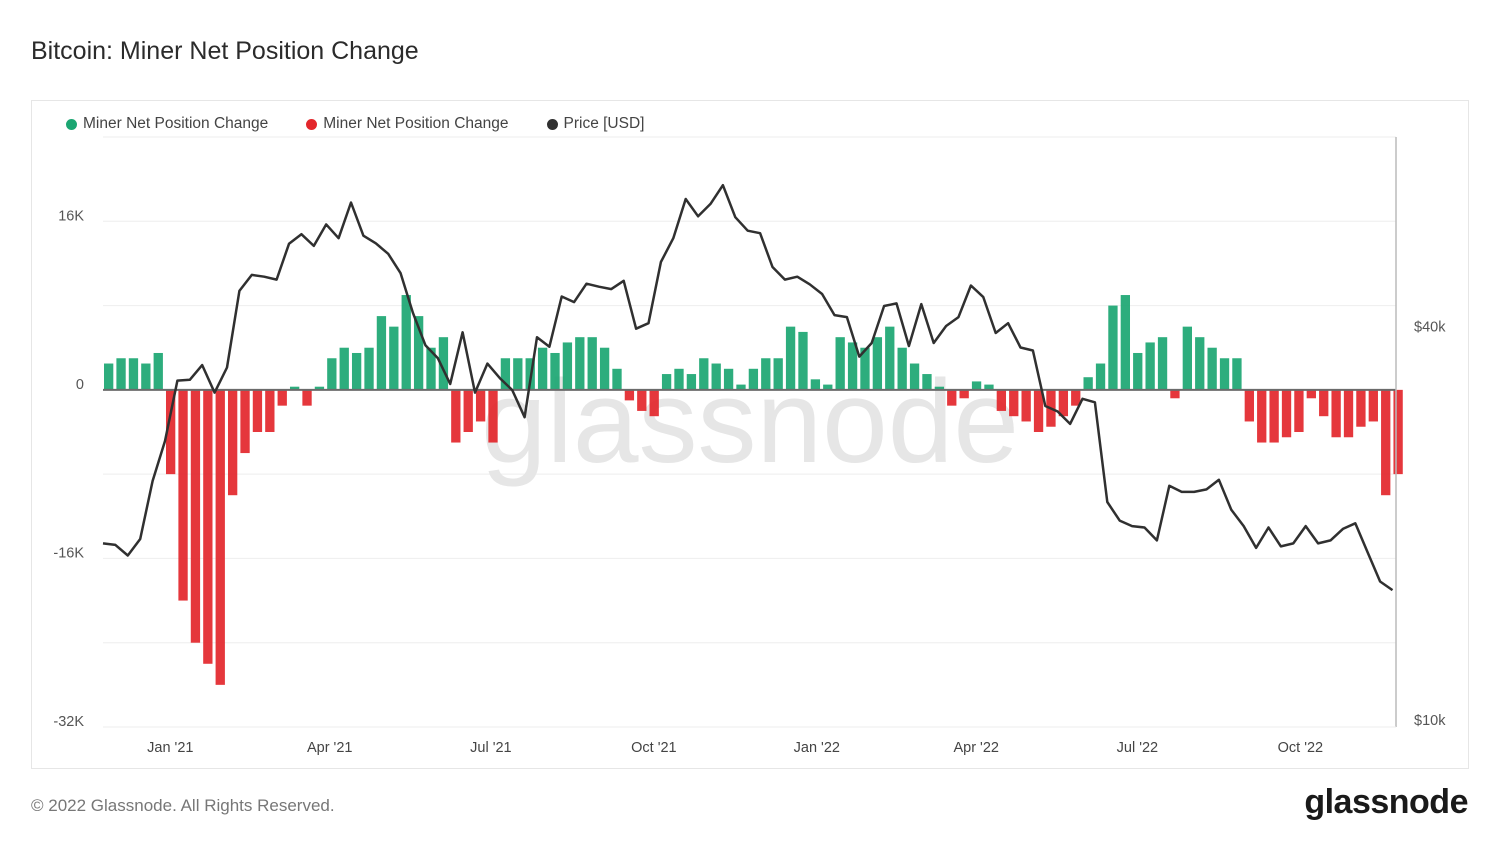  I want to click on glassnode-logo: glassnode, so click(1386, 802).